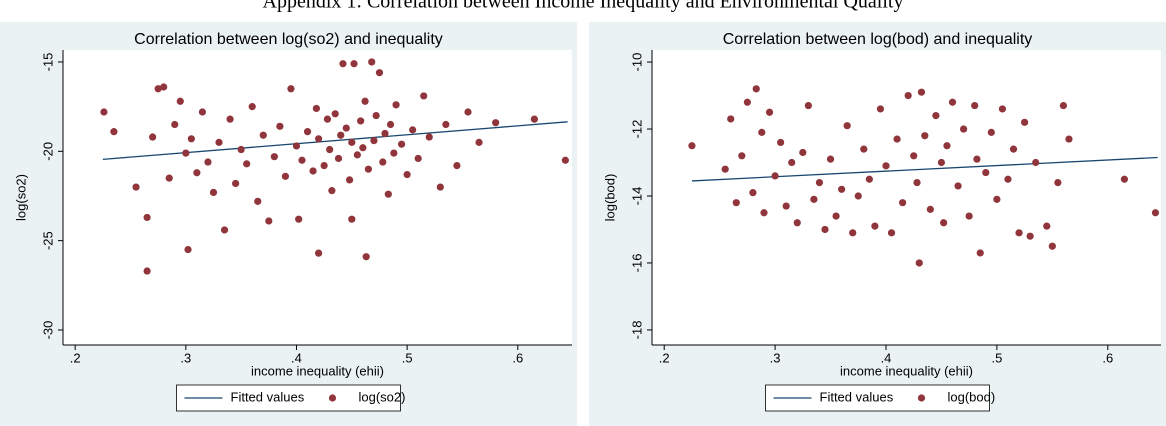 The image size is (1166, 426). Describe the element at coordinates (47, 151) in the screenshot. I see `y-tick-label: -20` at that location.